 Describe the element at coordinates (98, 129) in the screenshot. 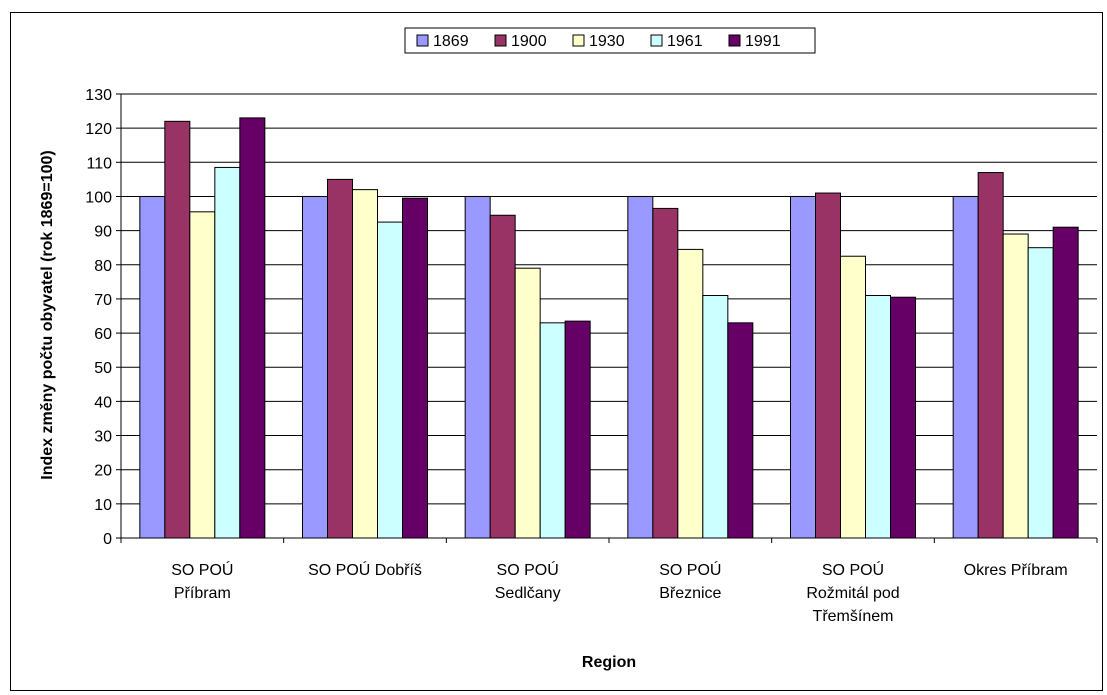

I see `y-tick-label: 120` at that location.